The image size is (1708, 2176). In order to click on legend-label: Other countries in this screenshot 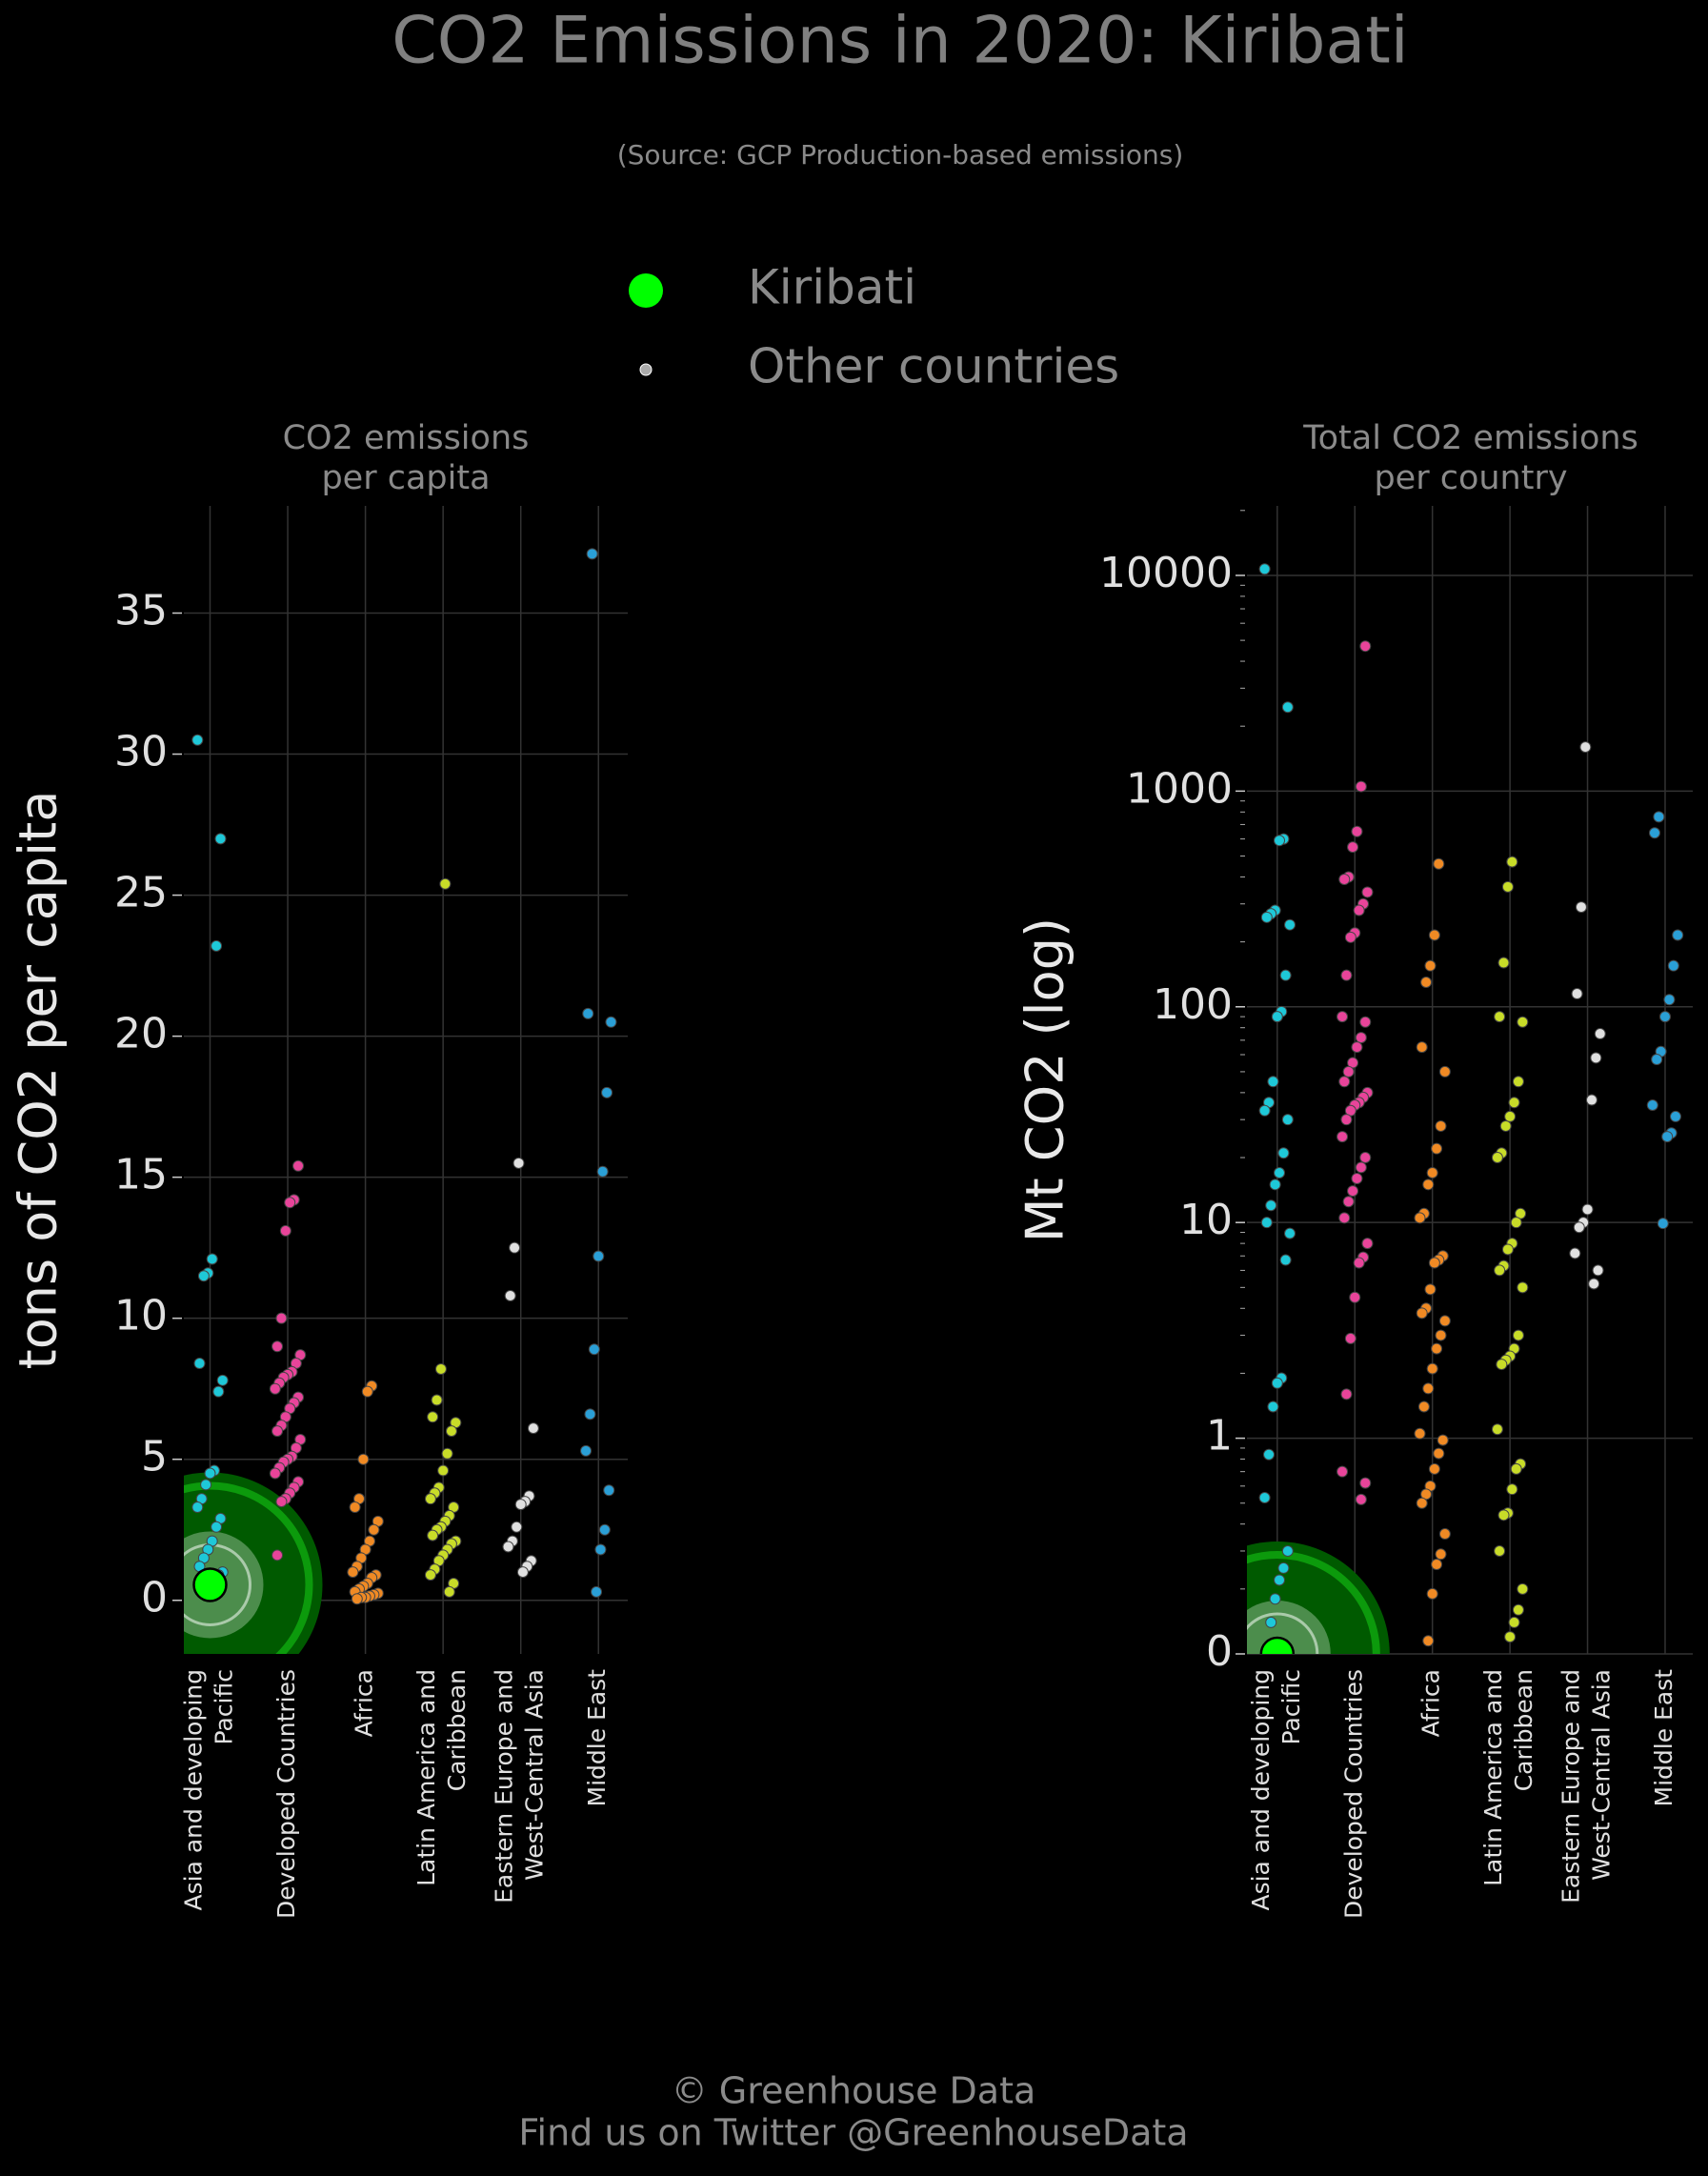, I will do `click(934, 366)`.